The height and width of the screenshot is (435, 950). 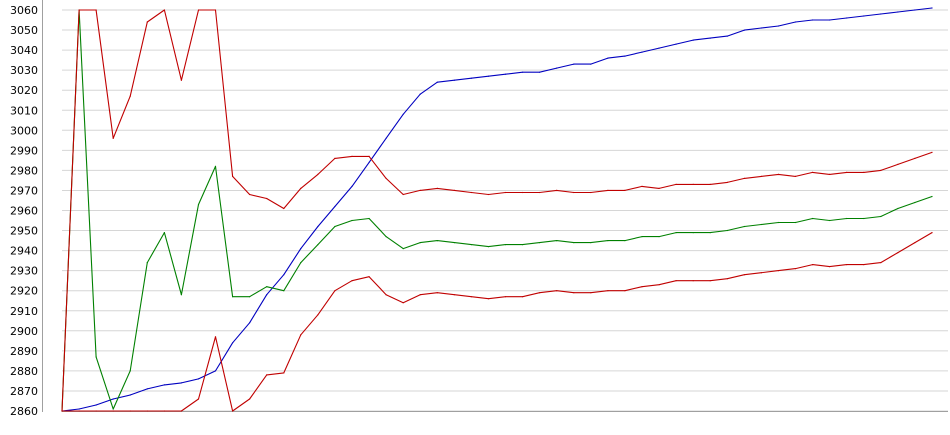 What do you see at coordinates (24, 170) in the screenshot?
I see `y-tick-label: 2980` at bounding box center [24, 170].